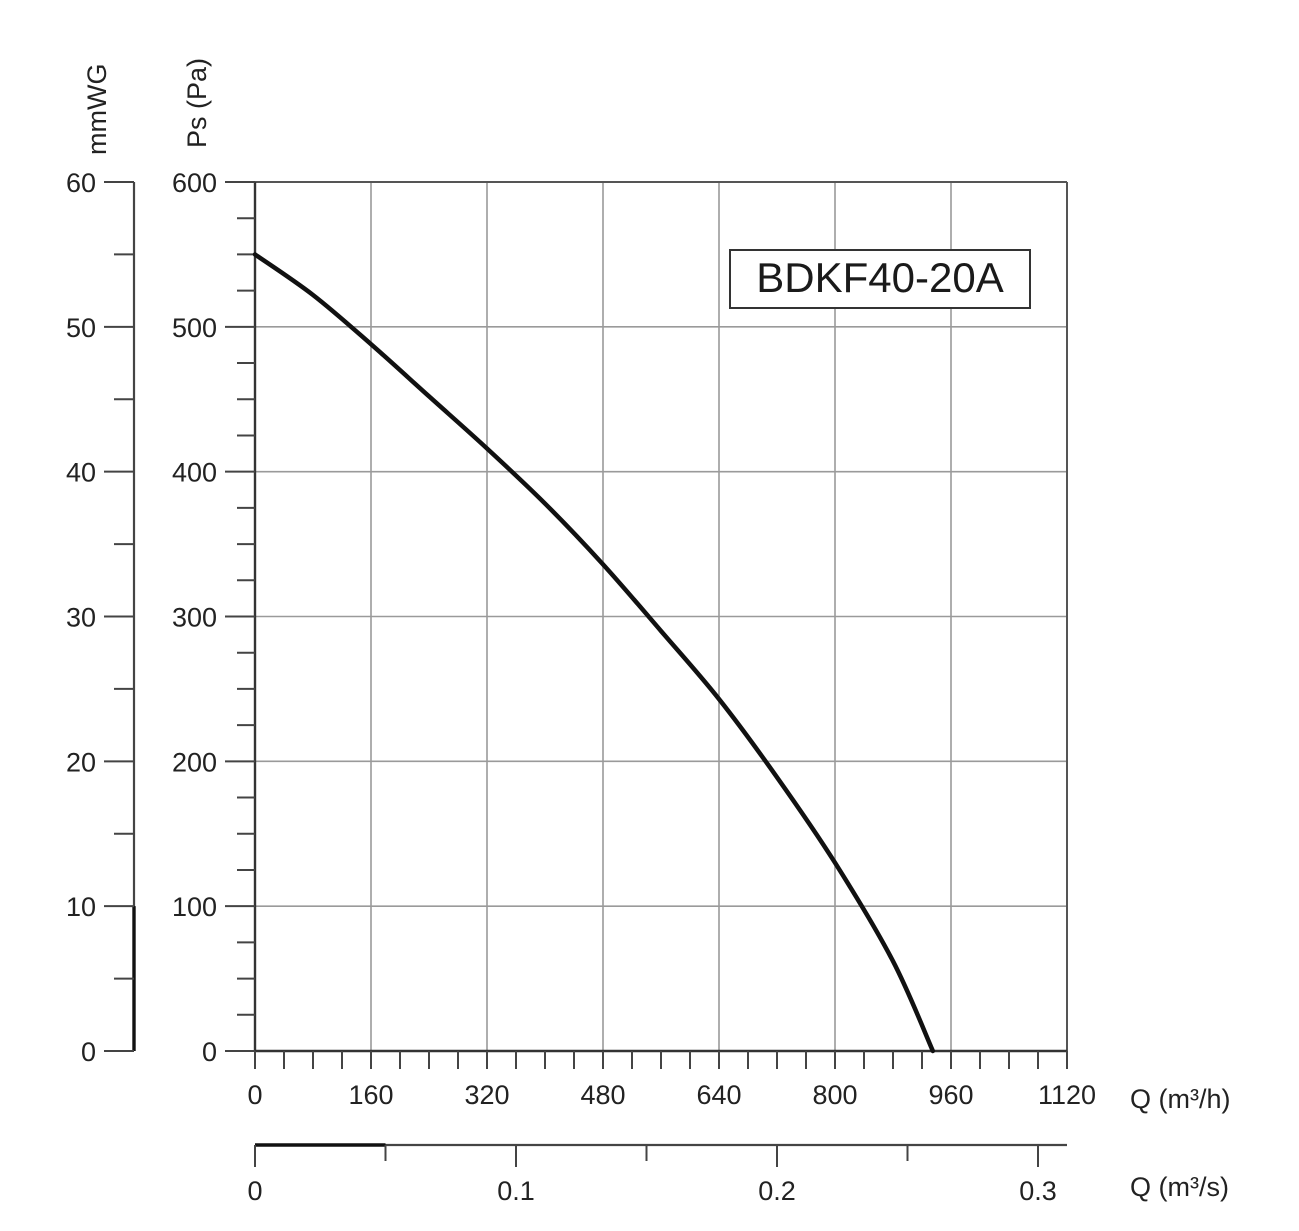 The image size is (1299, 1231). What do you see at coordinates (516, 1191) in the screenshot?
I see `x-secondary-tick-label: 0.1` at bounding box center [516, 1191].